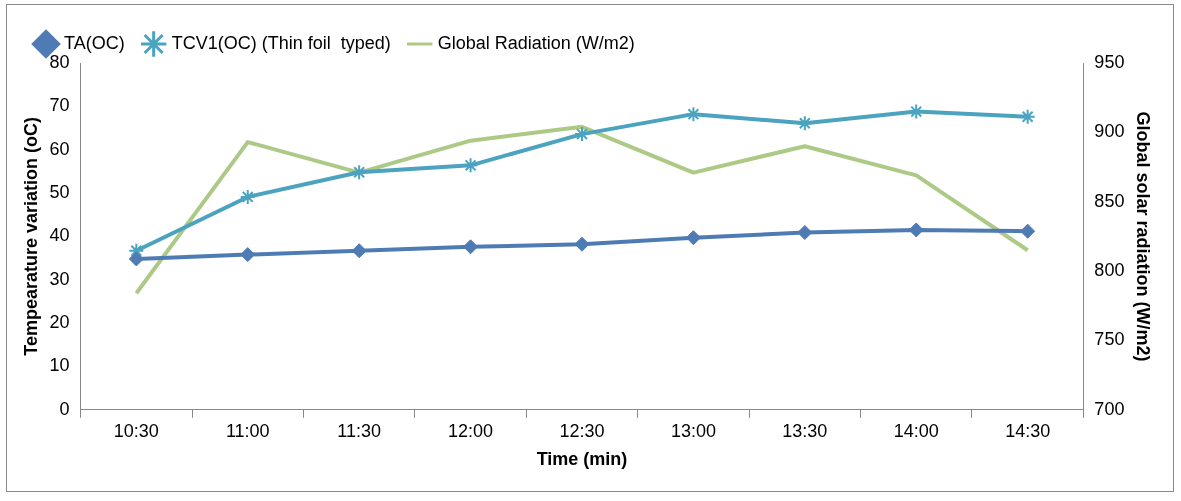 The height and width of the screenshot is (501, 1181). Describe the element at coordinates (1109, 408) in the screenshot. I see `y2-tick-label: 700` at that location.